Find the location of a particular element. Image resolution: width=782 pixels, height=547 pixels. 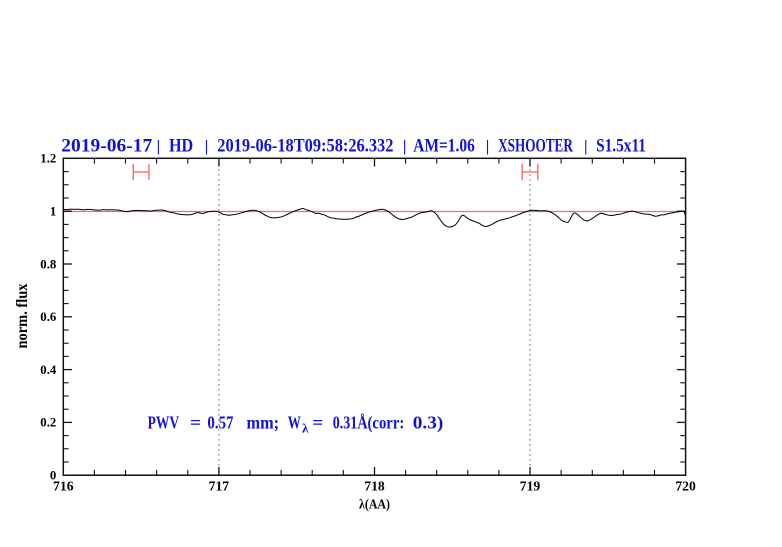

svg-text: 718 is located at coordinates (374, 486).